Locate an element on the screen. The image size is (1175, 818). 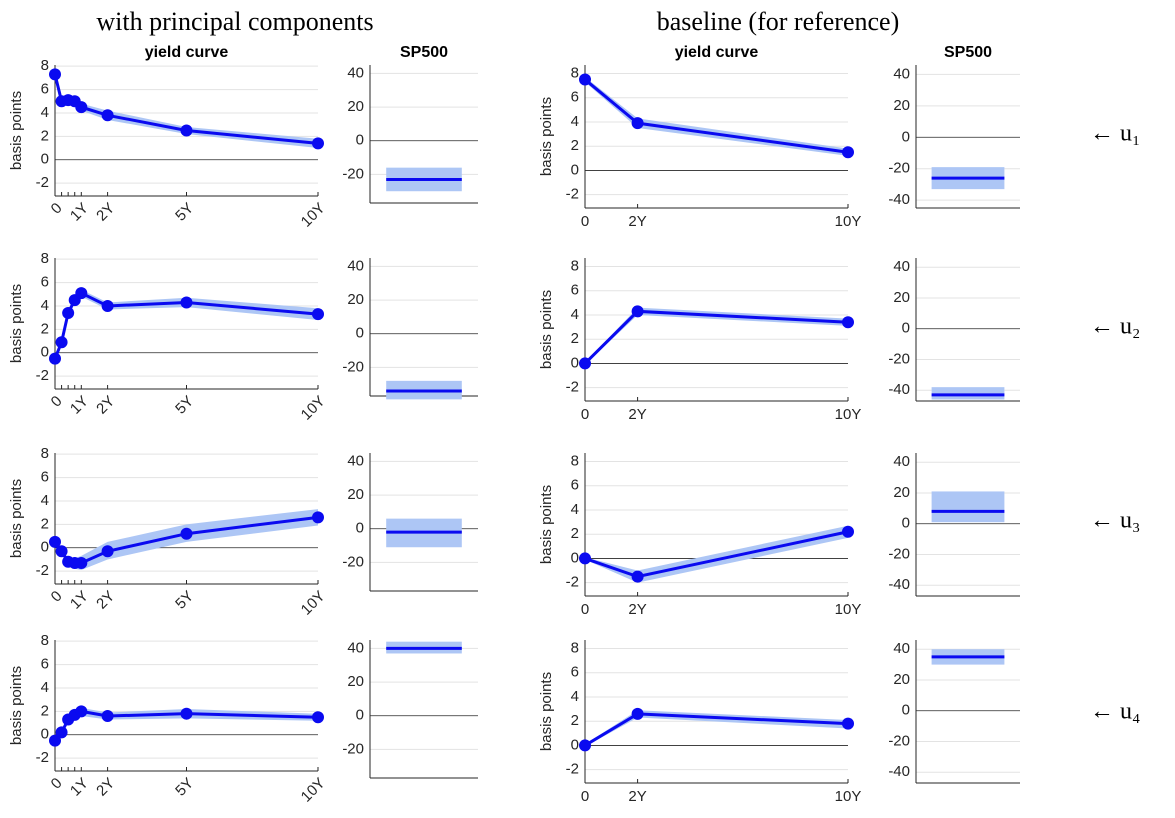
row-label: ← u₁ is located at coordinates (1115, 134).